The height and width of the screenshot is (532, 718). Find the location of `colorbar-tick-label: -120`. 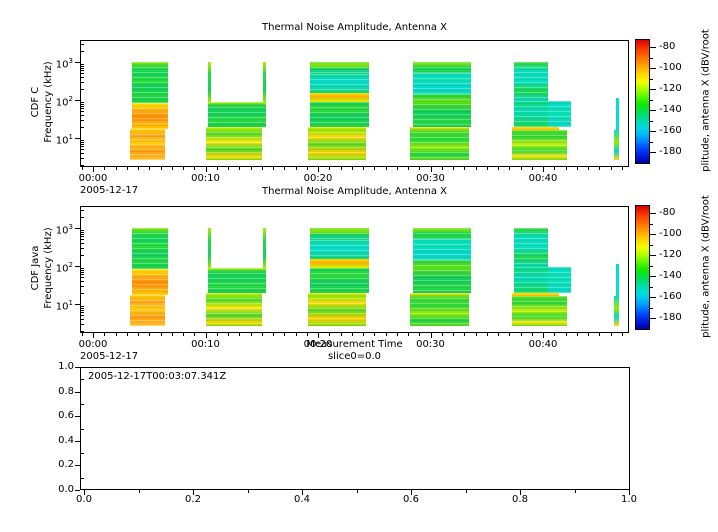

colorbar-tick-label: -120 is located at coordinates (670, 255).